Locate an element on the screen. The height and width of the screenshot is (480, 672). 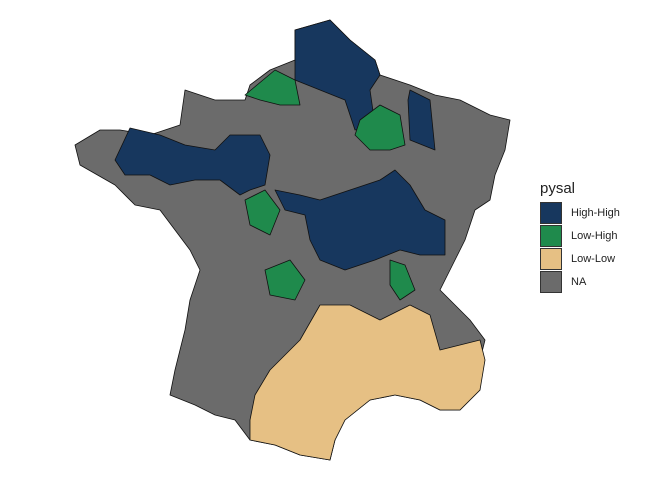
legend-item-na: NA is located at coordinates (580, 281).